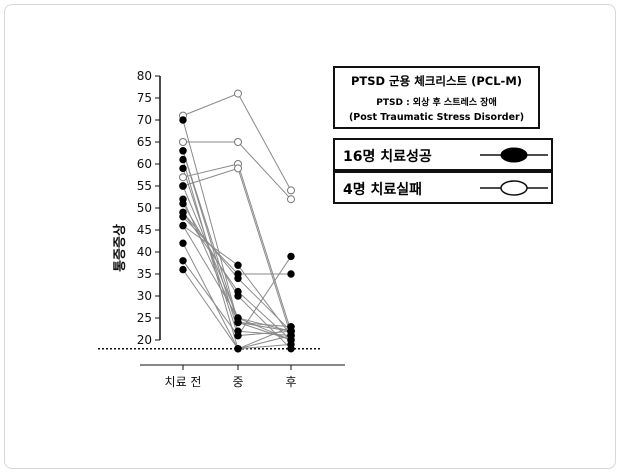  What do you see at coordinates (514, 188) in the screenshot?
I see `legend-open-marker-icon` at bounding box center [514, 188].